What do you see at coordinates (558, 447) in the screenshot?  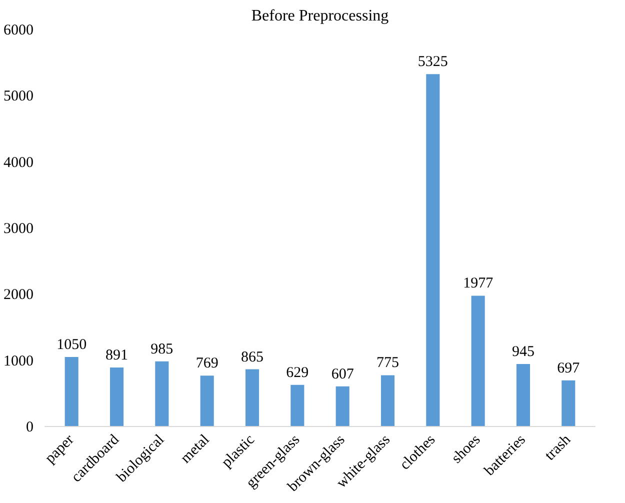 I see `x-tick-label: trash` at bounding box center [558, 447].